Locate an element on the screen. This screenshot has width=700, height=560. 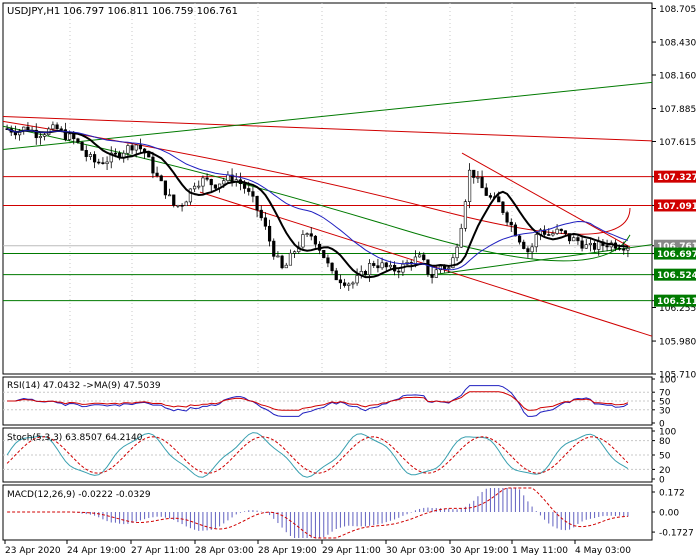
price-tick-label: 105.980 is located at coordinates (677, 343).